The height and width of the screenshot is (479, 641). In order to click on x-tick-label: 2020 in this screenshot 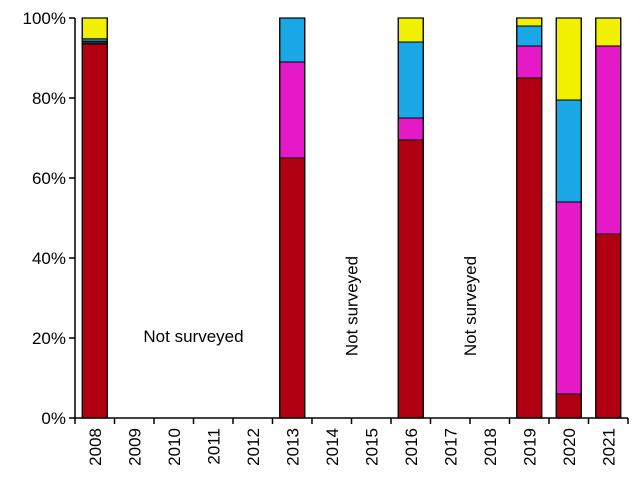, I will do `click(569, 447)`.